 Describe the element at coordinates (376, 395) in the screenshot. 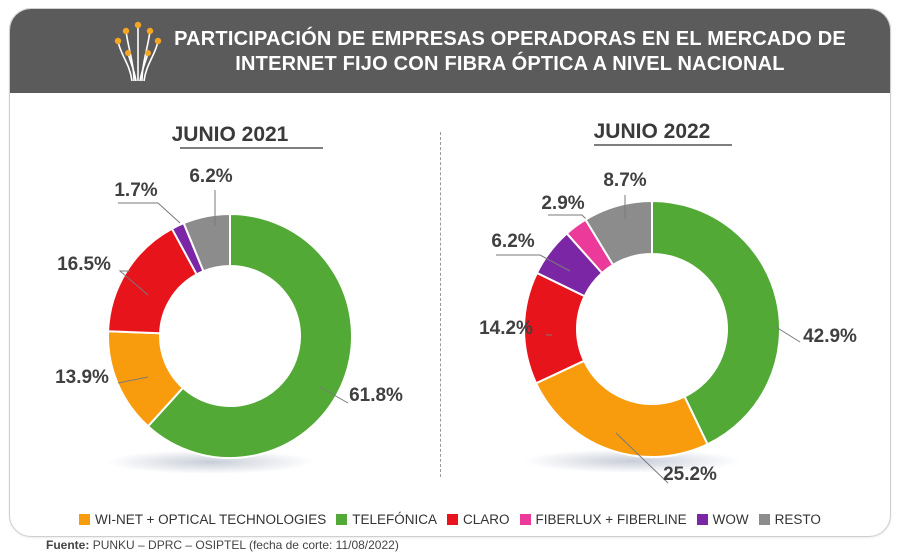

I see `data-label-2021-telefonica: 61.8%` at that location.